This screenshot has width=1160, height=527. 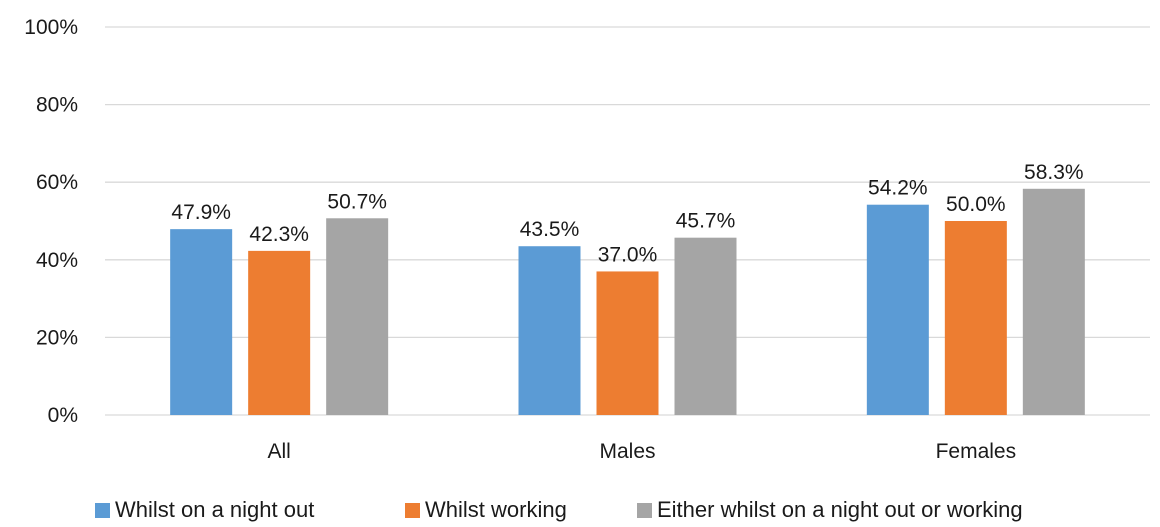 What do you see at coordinates (278, 451) in the screenshot?
I see `x-tick-label: All` at bounding box center [278, 451].